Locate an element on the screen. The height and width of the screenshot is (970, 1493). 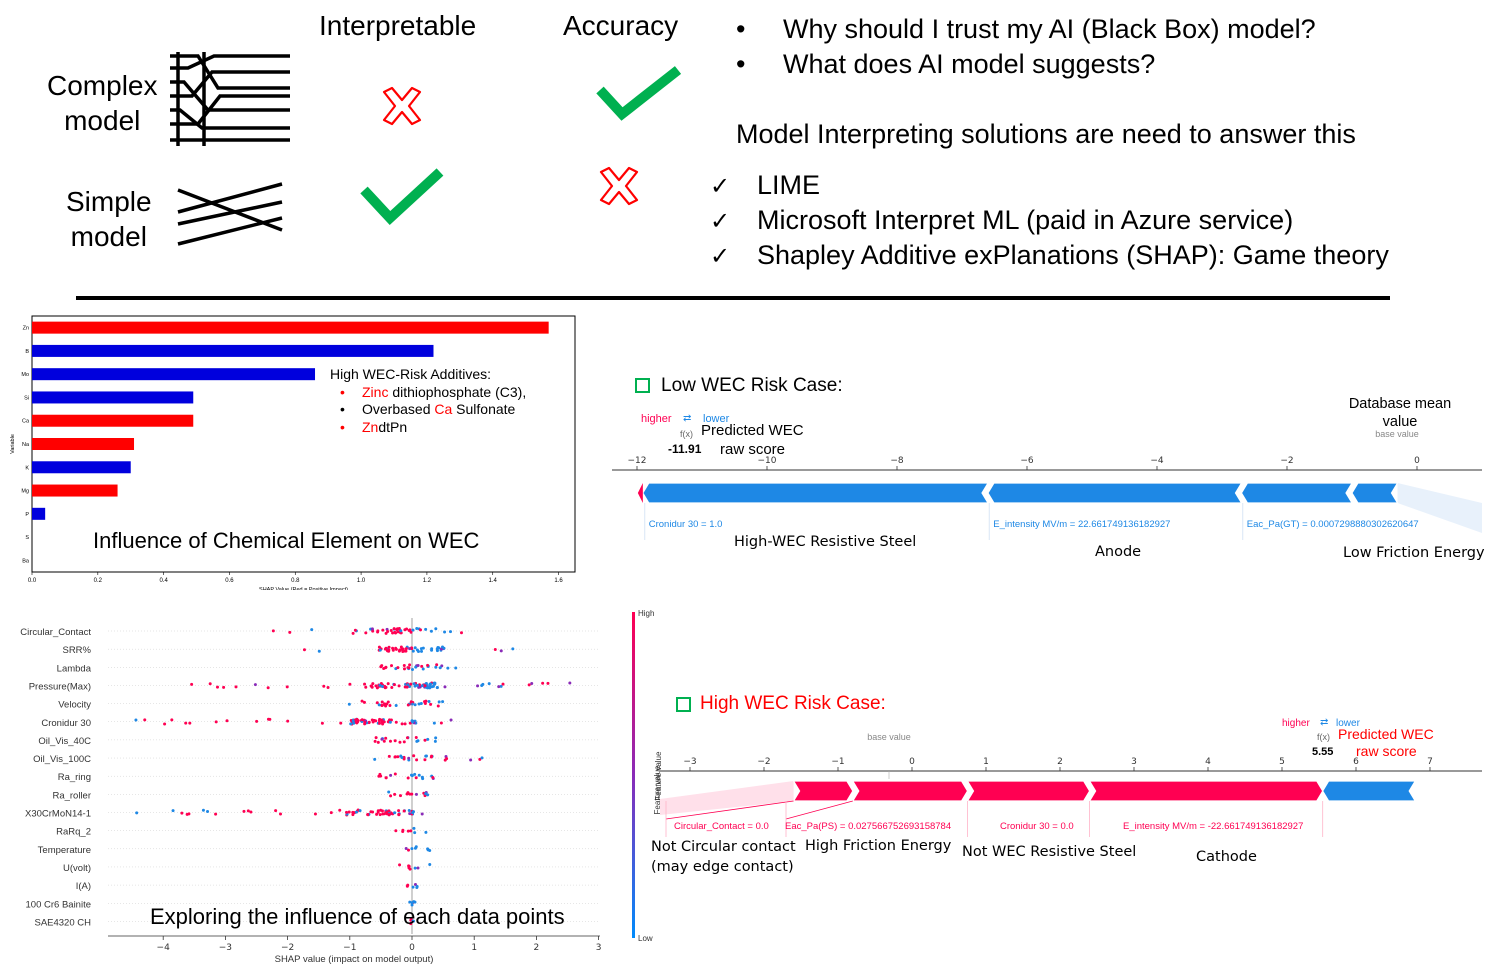
feature-label: E_intensity MV/m = 22.661749136182927 is located at coordinates (1081, 524).